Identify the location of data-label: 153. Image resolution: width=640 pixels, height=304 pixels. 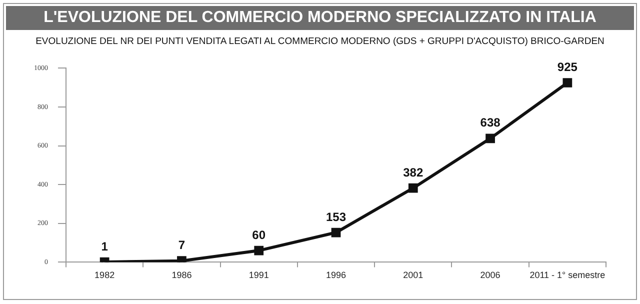
(336, 217).